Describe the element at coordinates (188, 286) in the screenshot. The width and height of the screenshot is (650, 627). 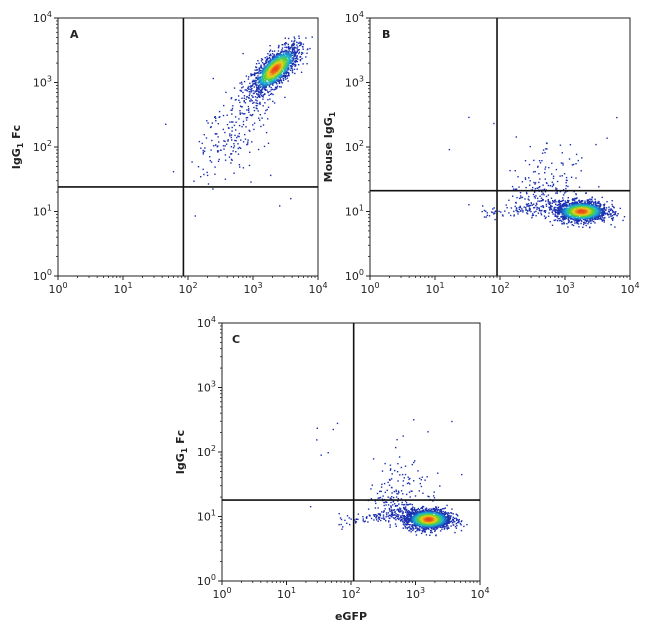
I see `panel-a-x-ticks: 100 101 102 103 104` at that location.